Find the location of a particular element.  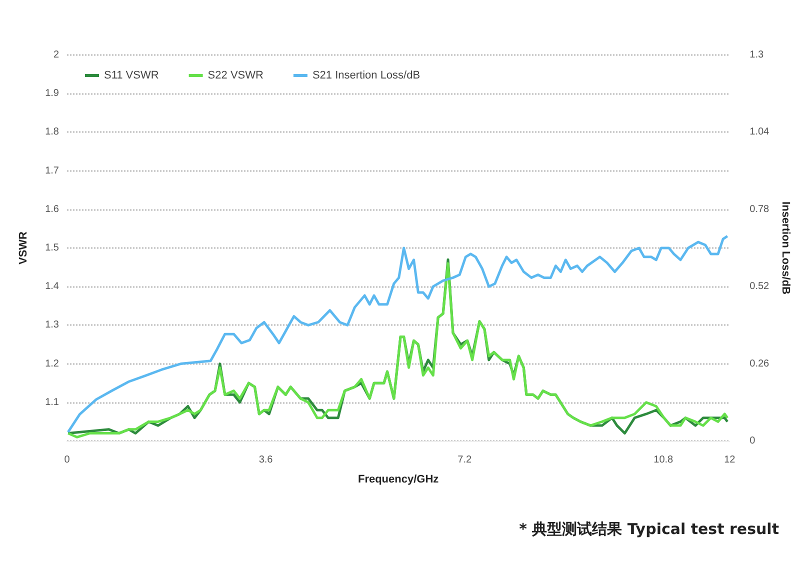

x-tick-label: 0 is located at coordinates (67, 460).